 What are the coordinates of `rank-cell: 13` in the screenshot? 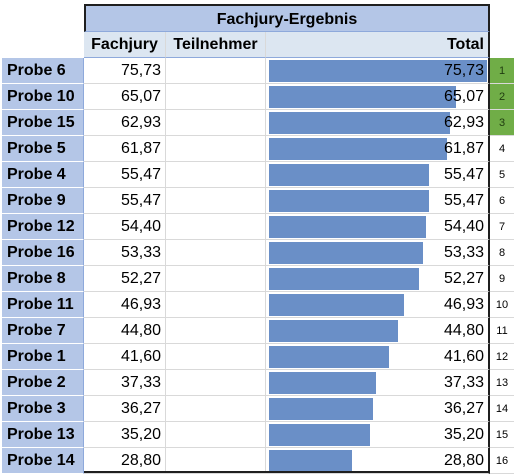 It's located at (502, 383).